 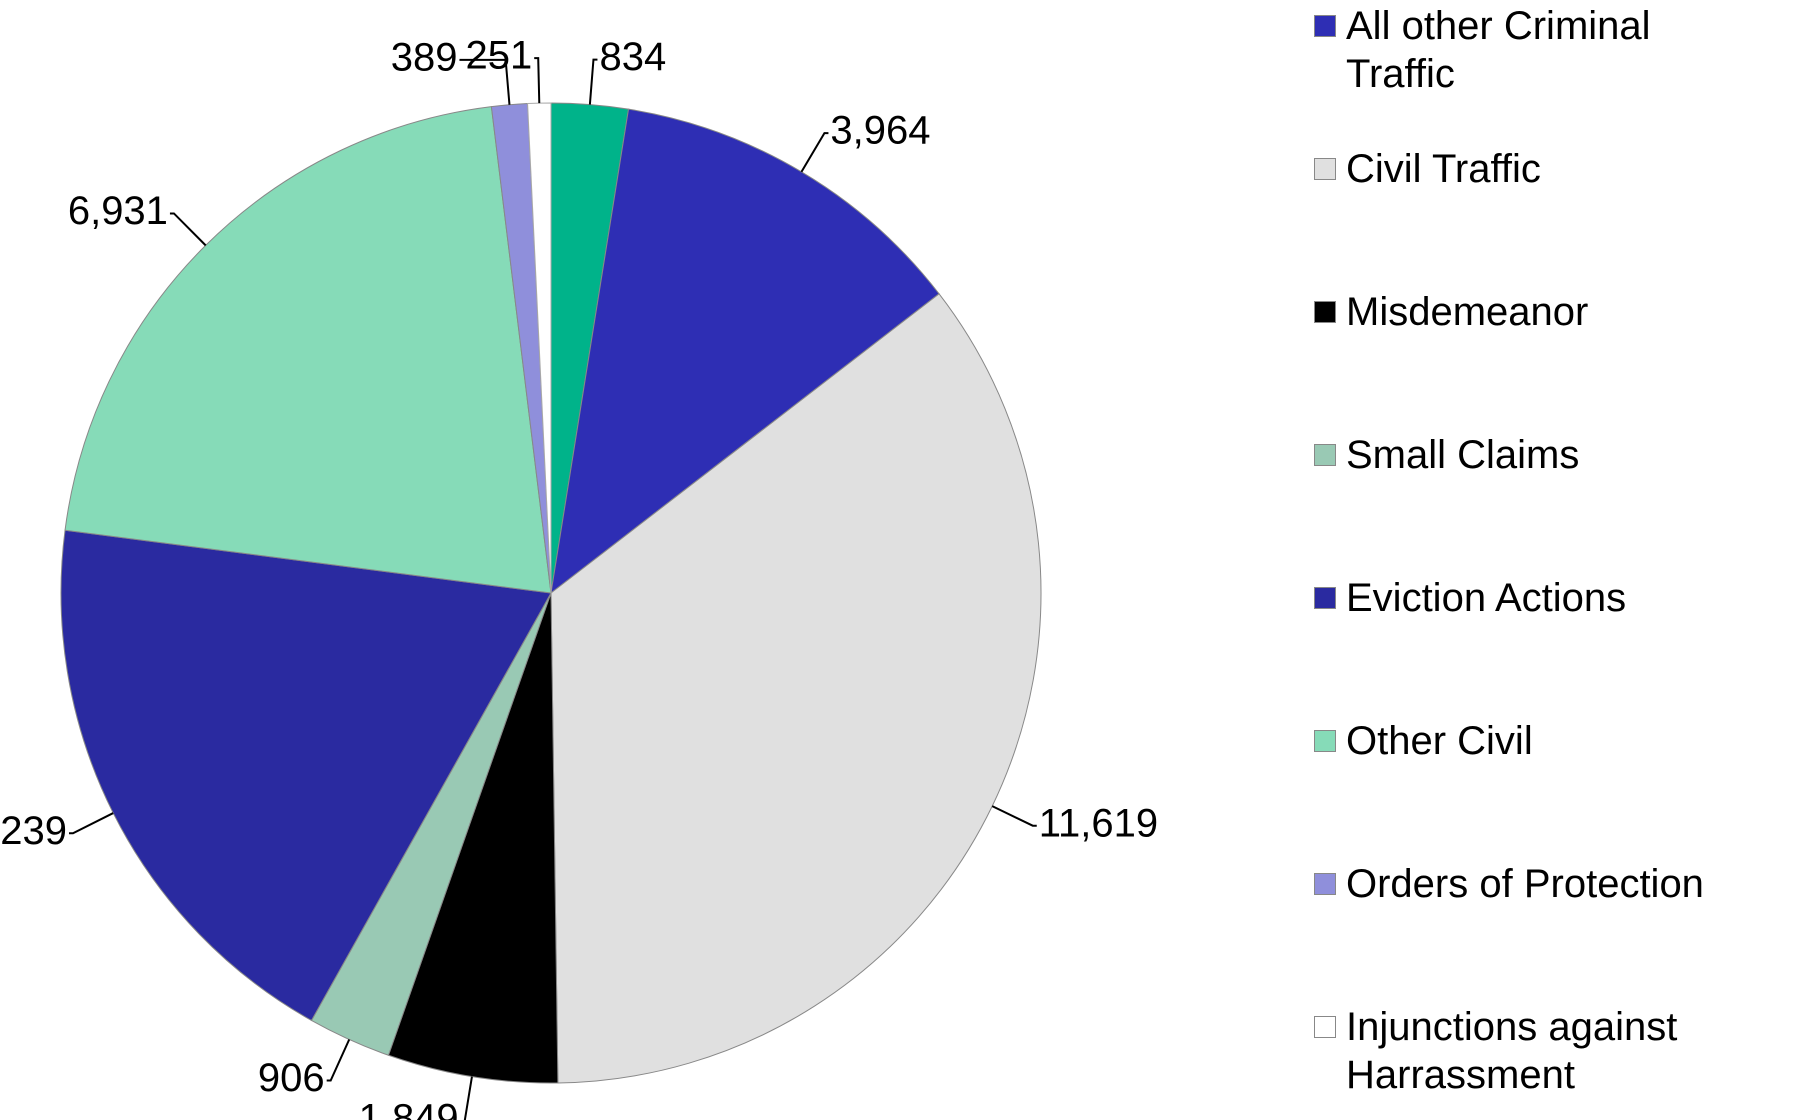 I want to click on legend-label: Small Claims, so click(x=1463, y=455).